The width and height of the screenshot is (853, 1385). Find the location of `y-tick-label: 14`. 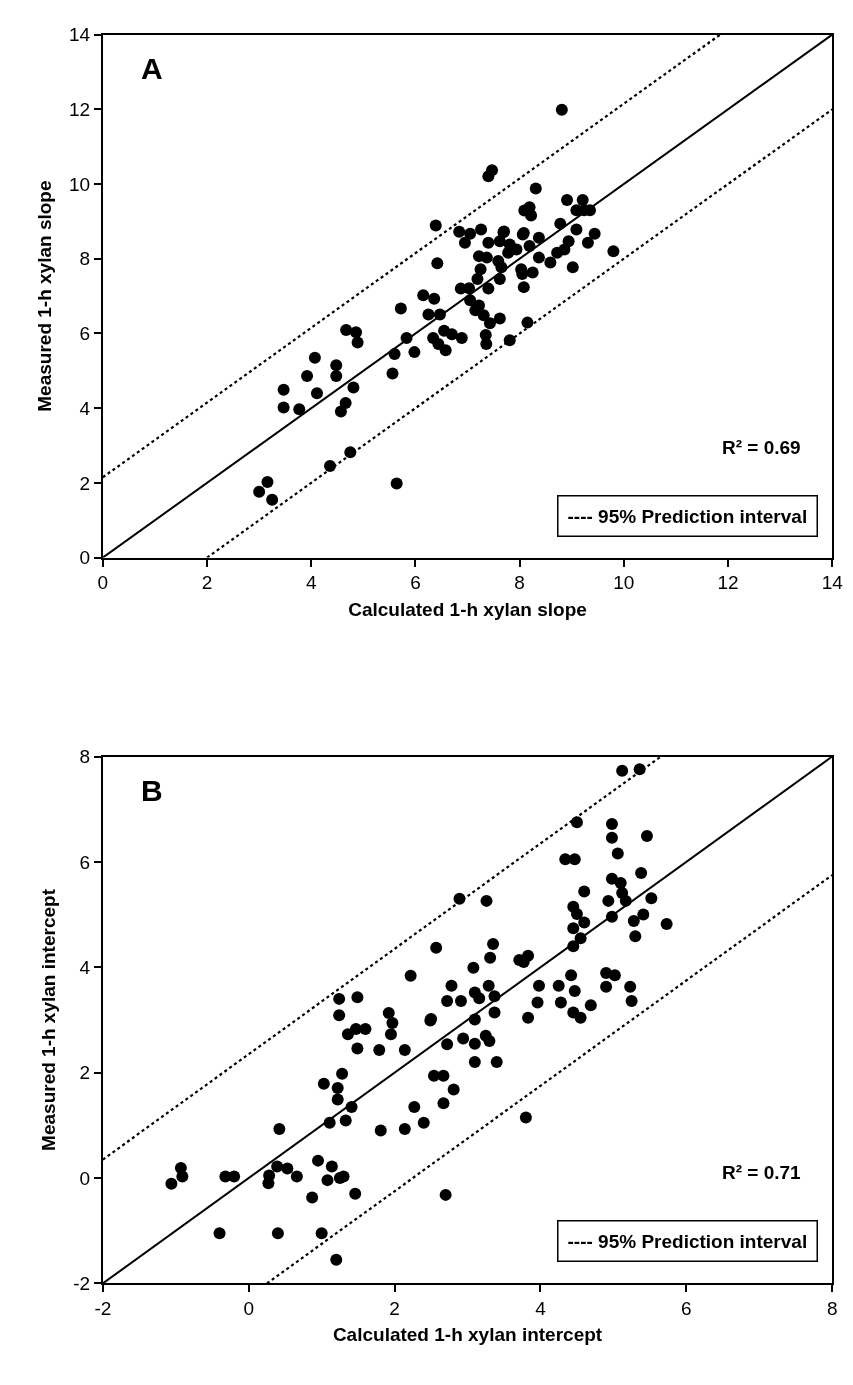

y-tick-label: 14 is located at coordinates (79, 35).